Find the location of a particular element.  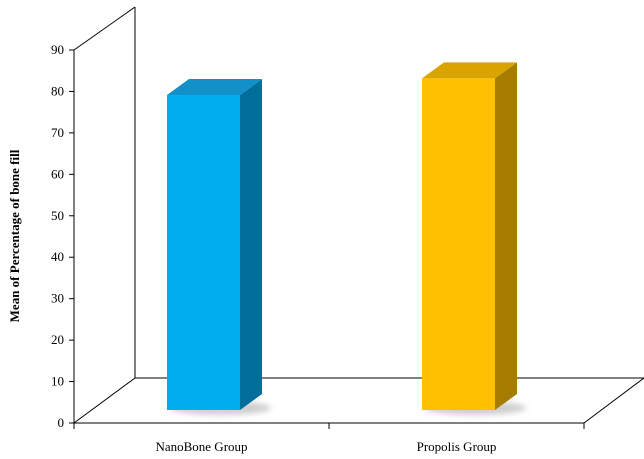

floor-right-depth-edge is located at coordinates (613, 400).